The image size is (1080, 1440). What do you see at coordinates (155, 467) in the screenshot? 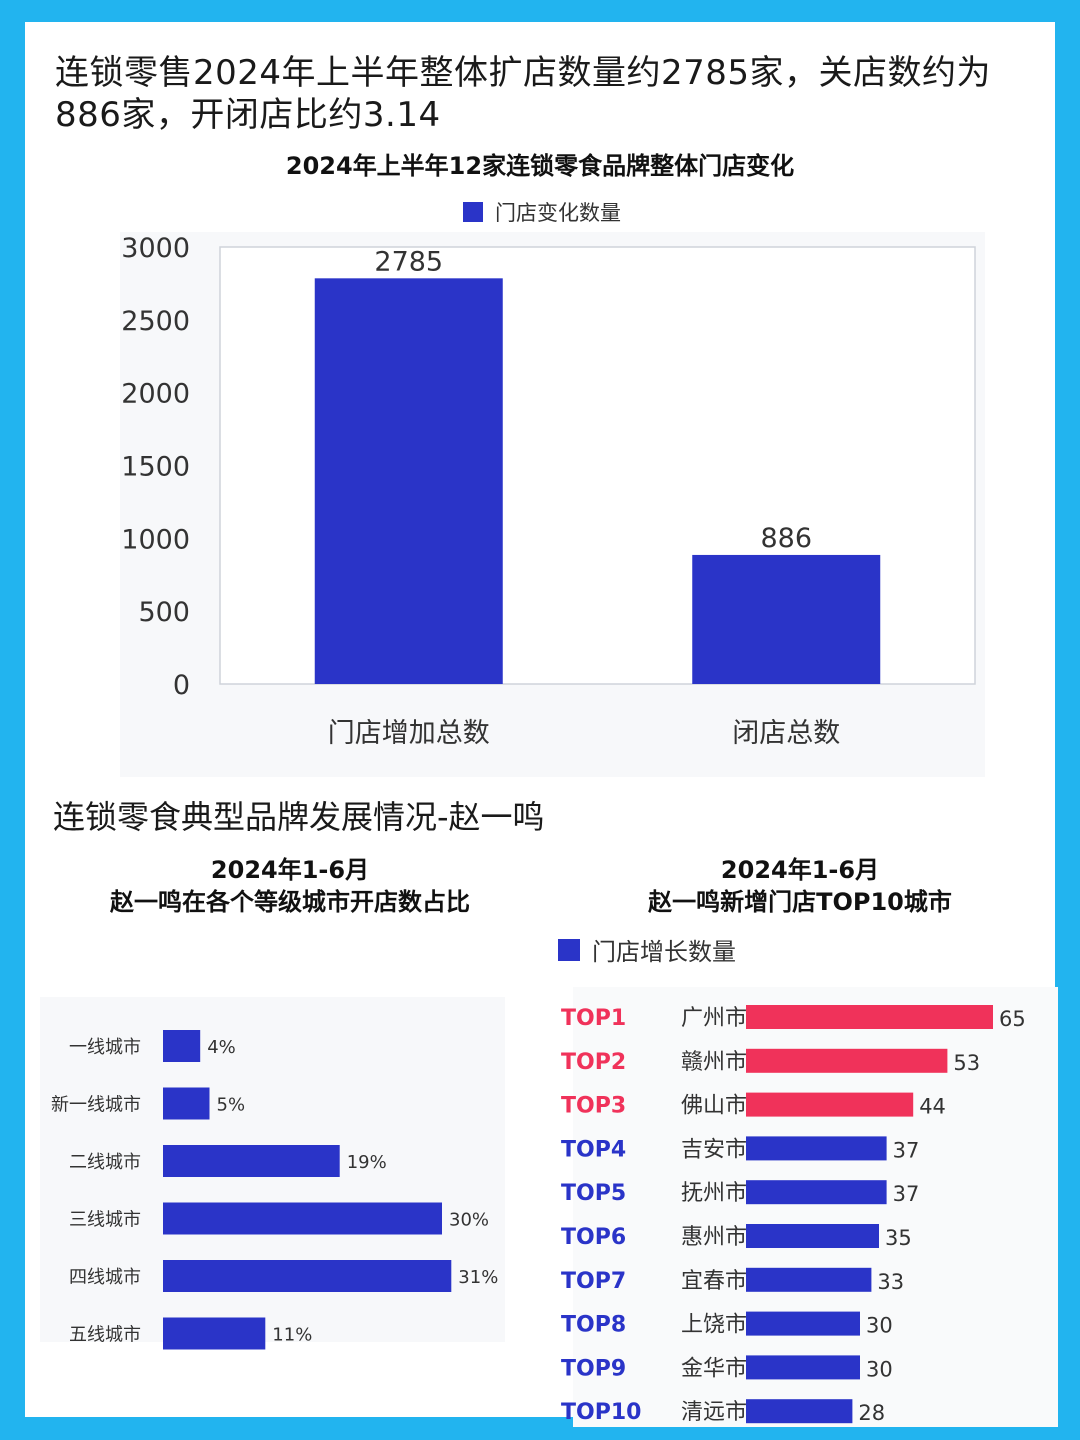
I see `y-tick-label: 1500` at bounding box center [155, 467].